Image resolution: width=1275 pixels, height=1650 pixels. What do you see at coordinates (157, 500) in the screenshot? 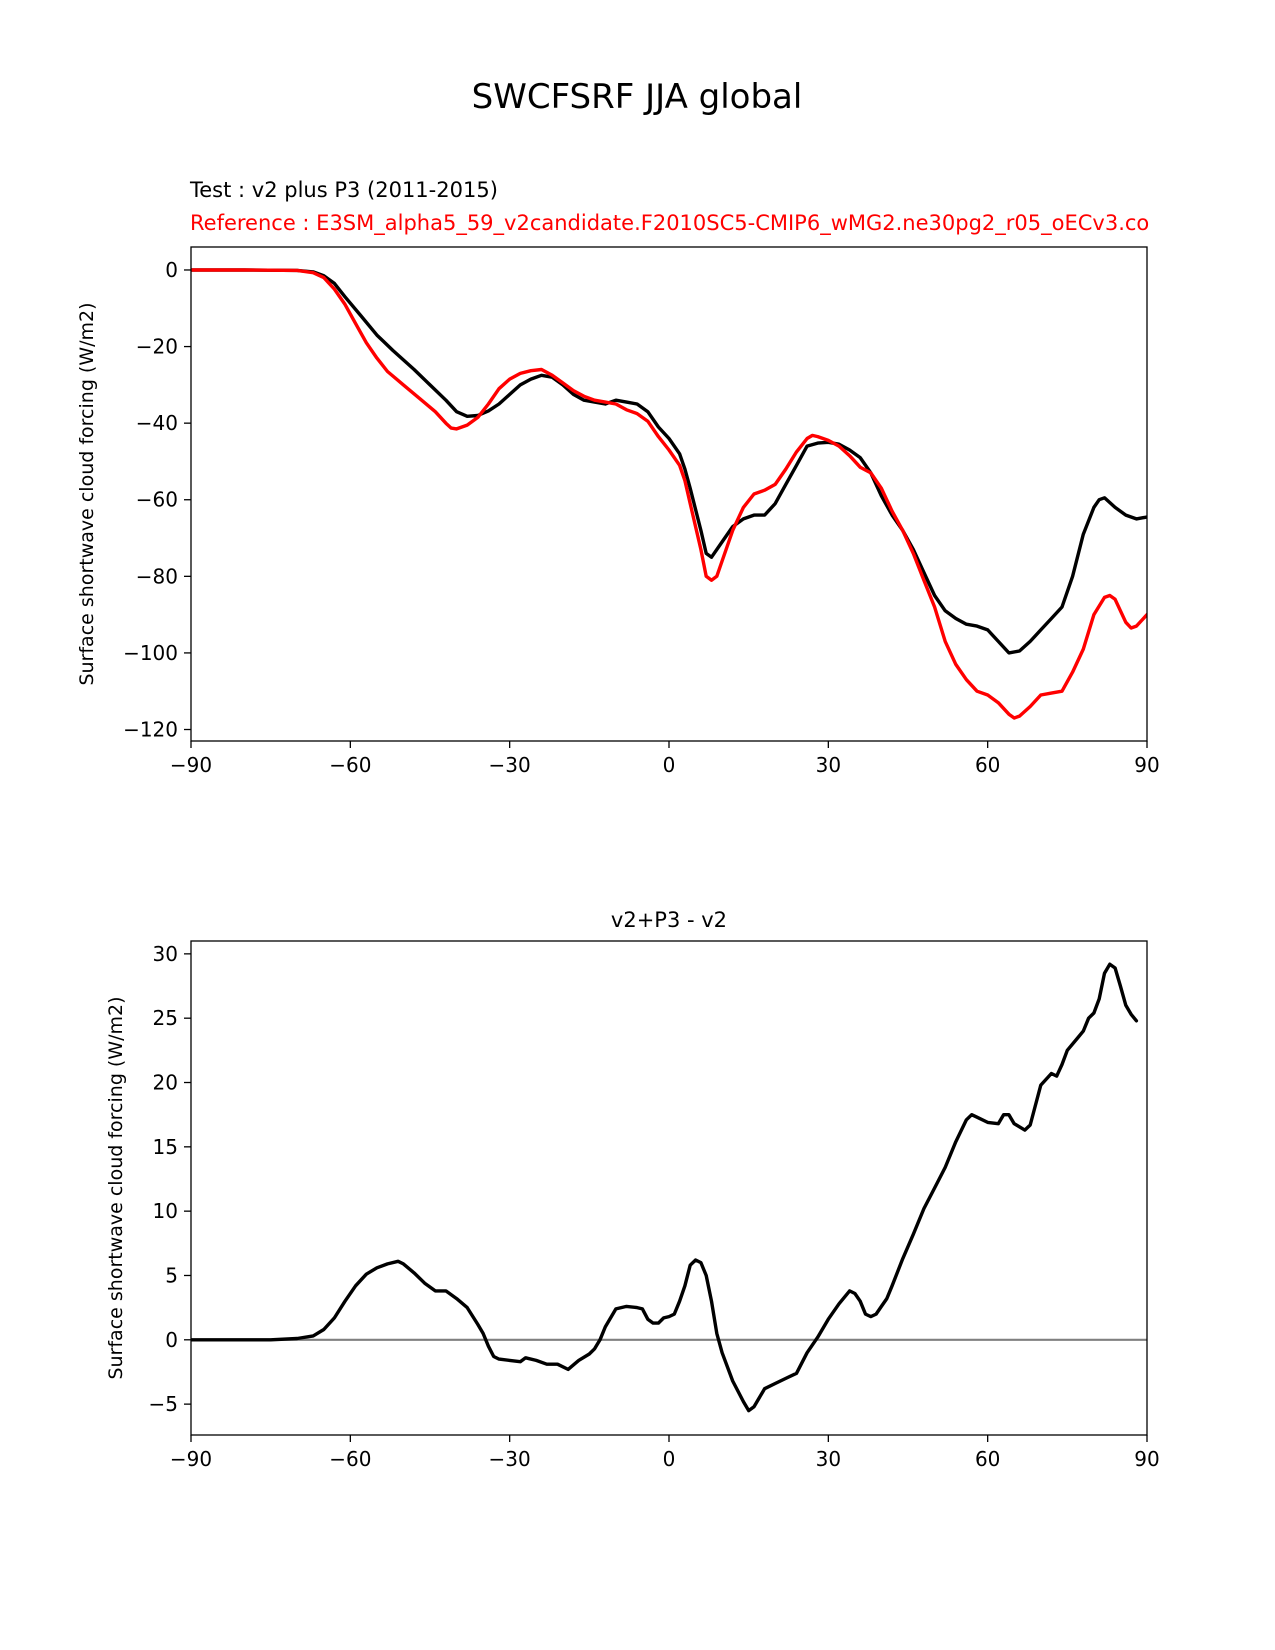
I see `y-tick-label: −60` at bounding box center [157, 500].